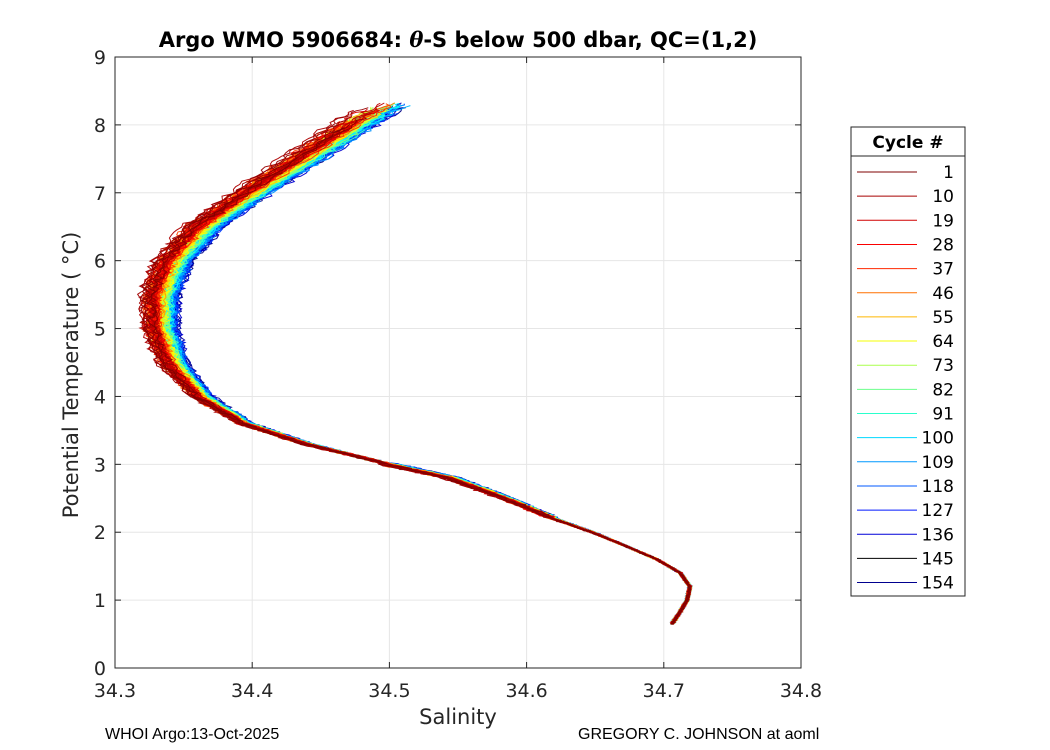 This screenshot has width=1050, height=750. I want to click on y-tick-label: 7, so click(100, 194).